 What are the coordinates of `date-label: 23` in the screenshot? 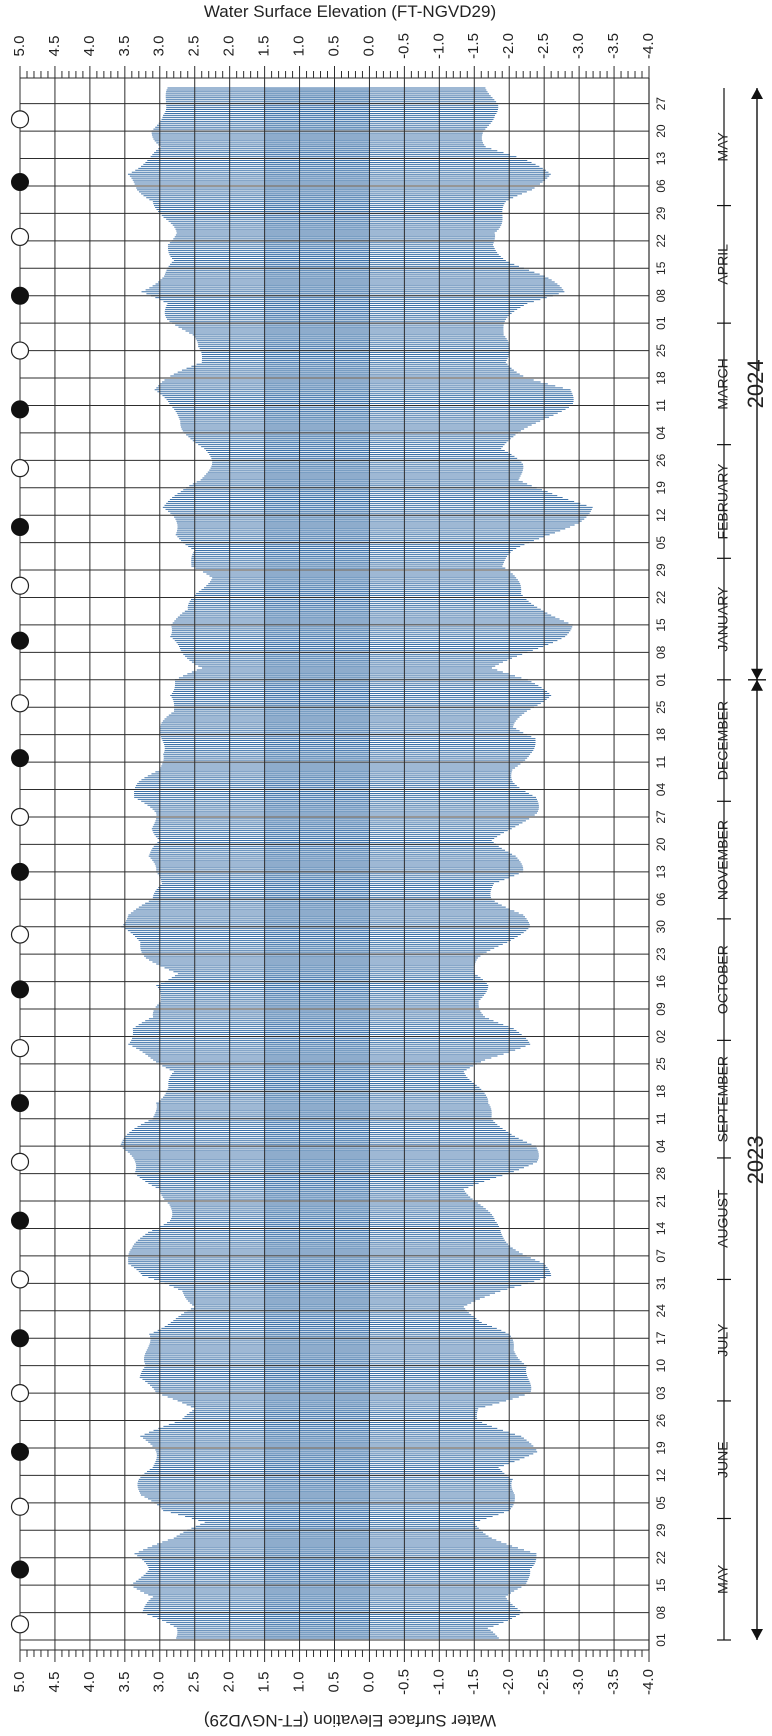 It's located at (661, 954).